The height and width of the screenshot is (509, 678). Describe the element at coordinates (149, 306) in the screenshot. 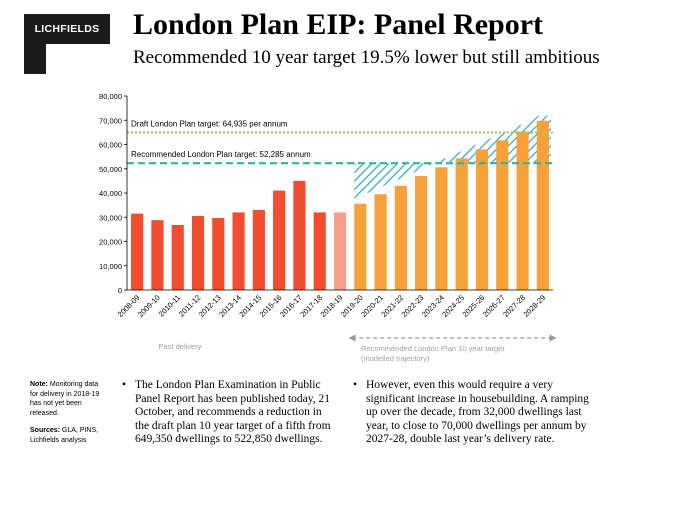

I see `x-tick-label: 2009-10` at that location.